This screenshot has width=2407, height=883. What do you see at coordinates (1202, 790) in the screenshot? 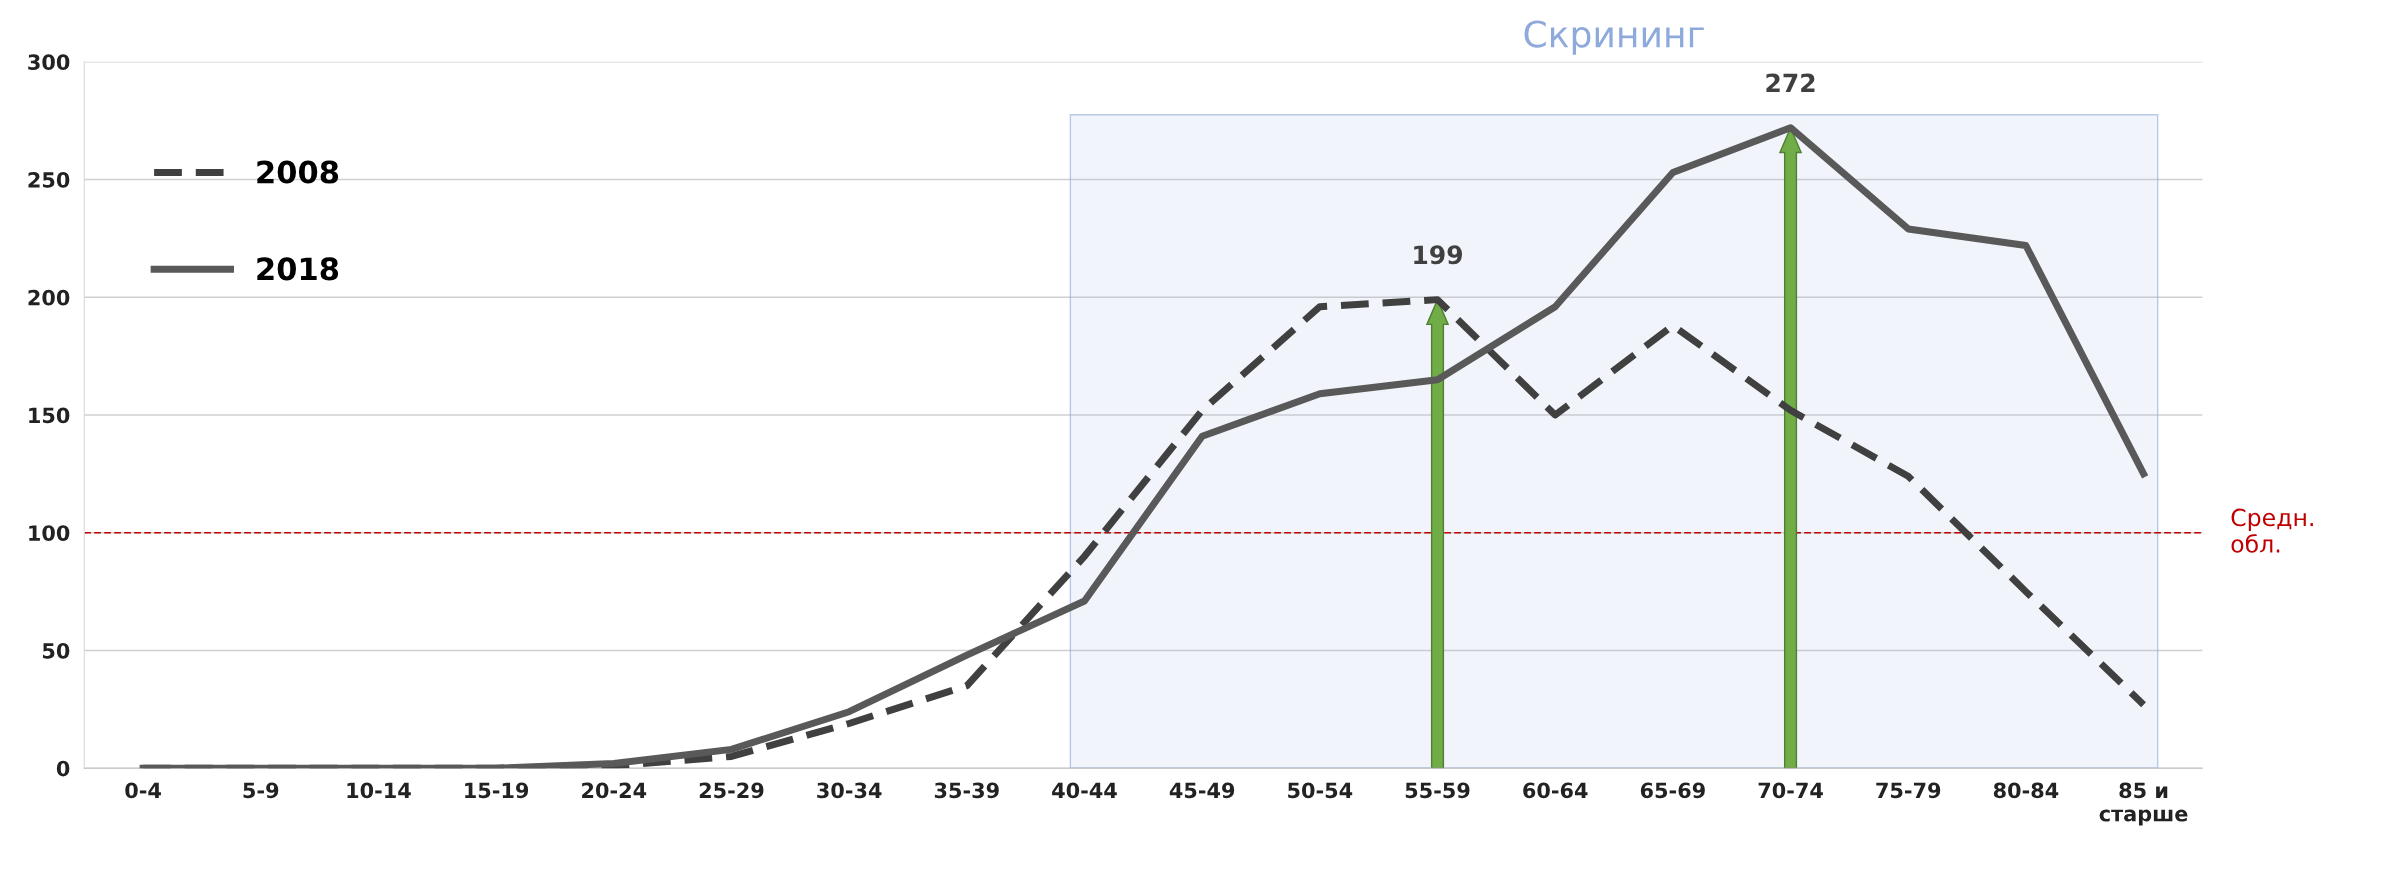
I see `x-tick-label: 45-49` at bounding box center [1202, 790].